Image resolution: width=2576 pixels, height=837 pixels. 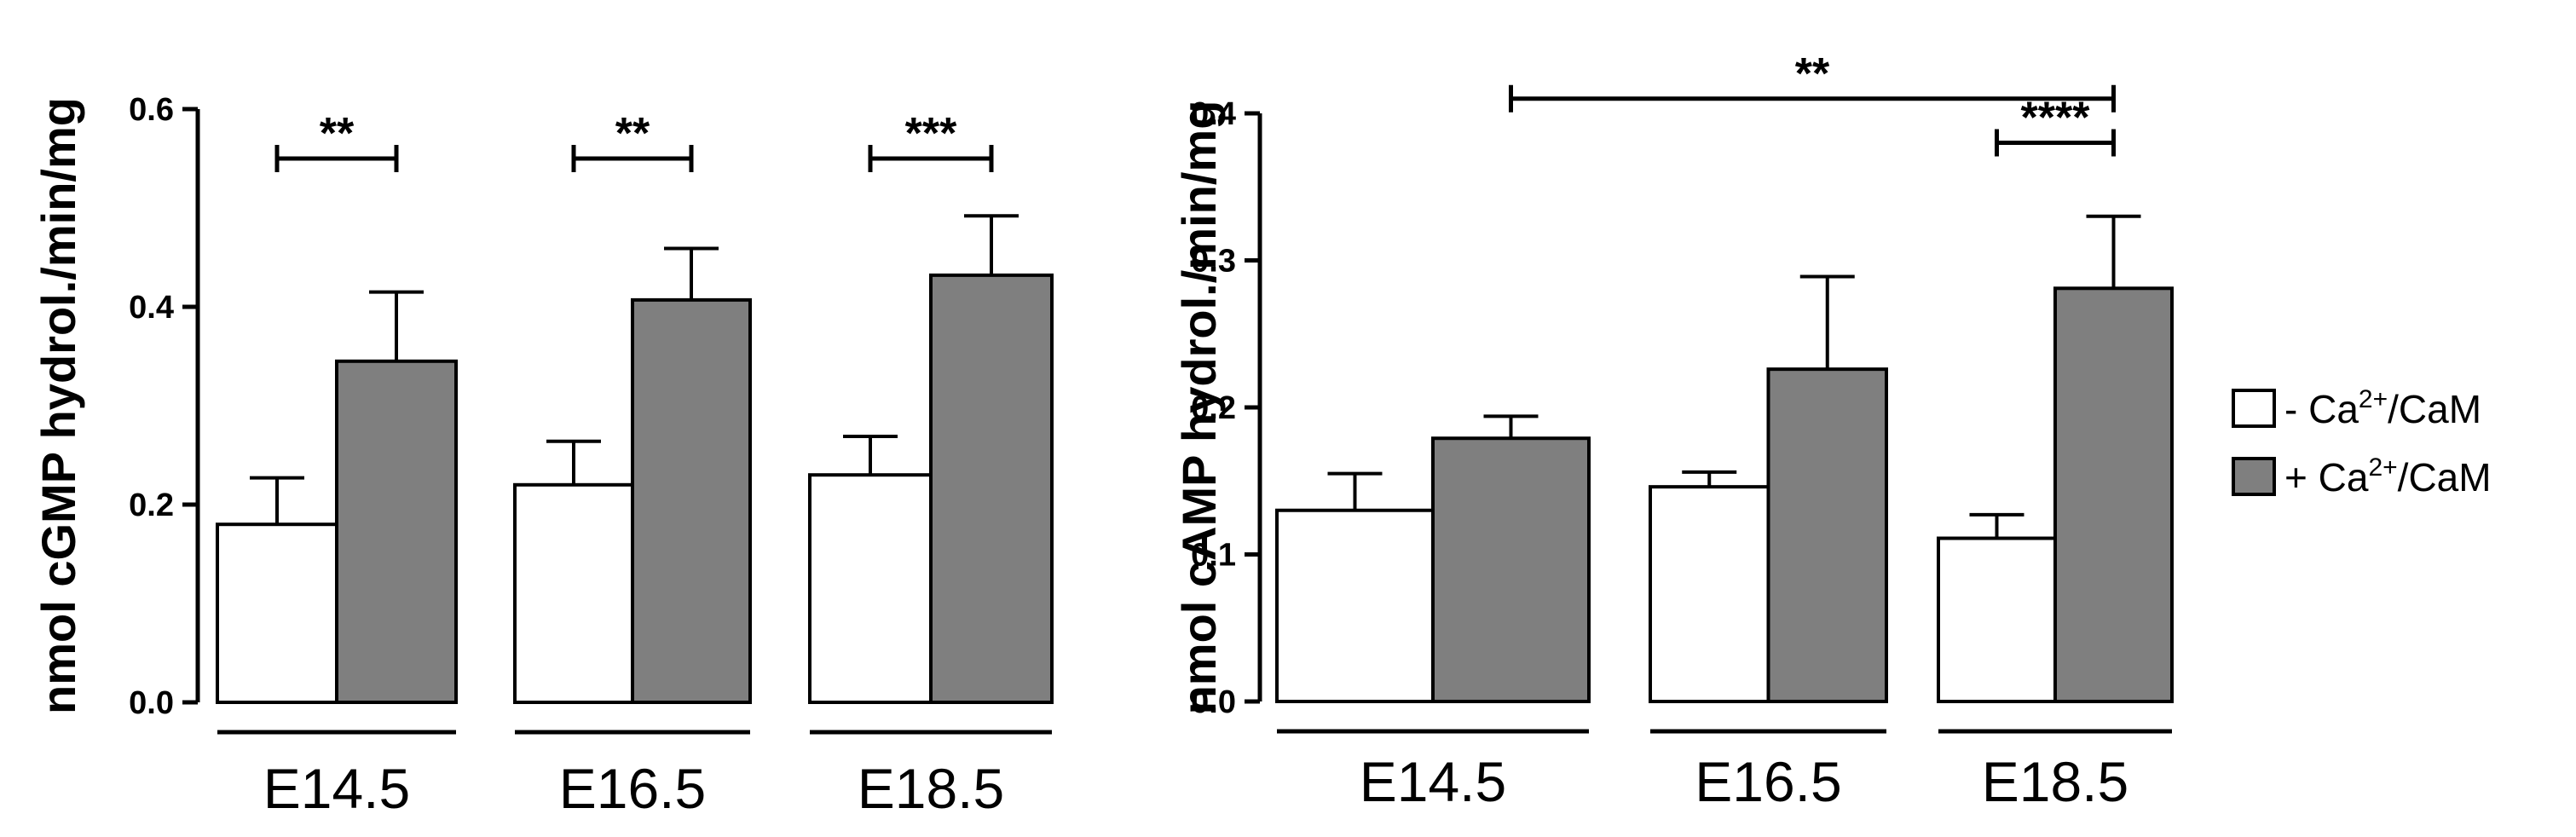 What do you see at coordinates (573, 593) in the screenshot?
I see `cgmp-bar-e16-5-minus` at bounding box center [573, 593].